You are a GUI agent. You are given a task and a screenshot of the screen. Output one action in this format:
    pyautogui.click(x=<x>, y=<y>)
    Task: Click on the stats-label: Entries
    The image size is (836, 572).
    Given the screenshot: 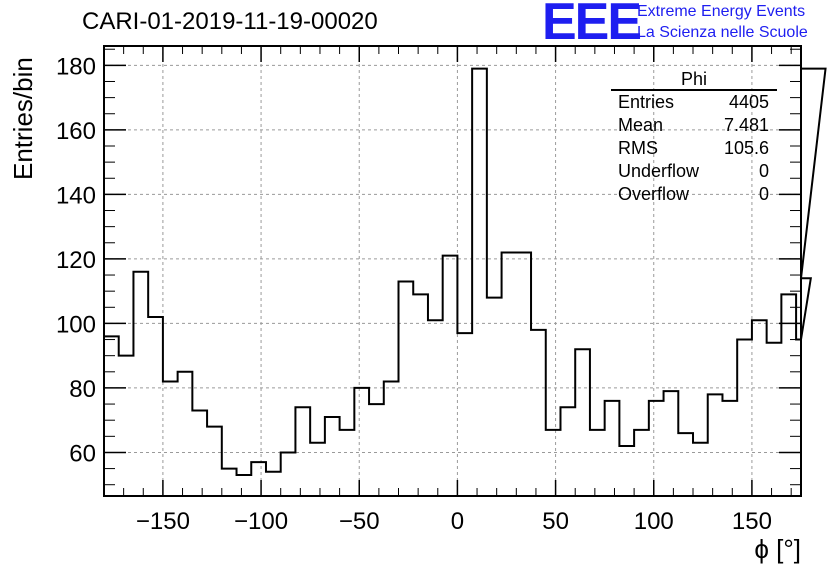 What is the action you would take?
    pyautogui.click(x=646, y=102)
    